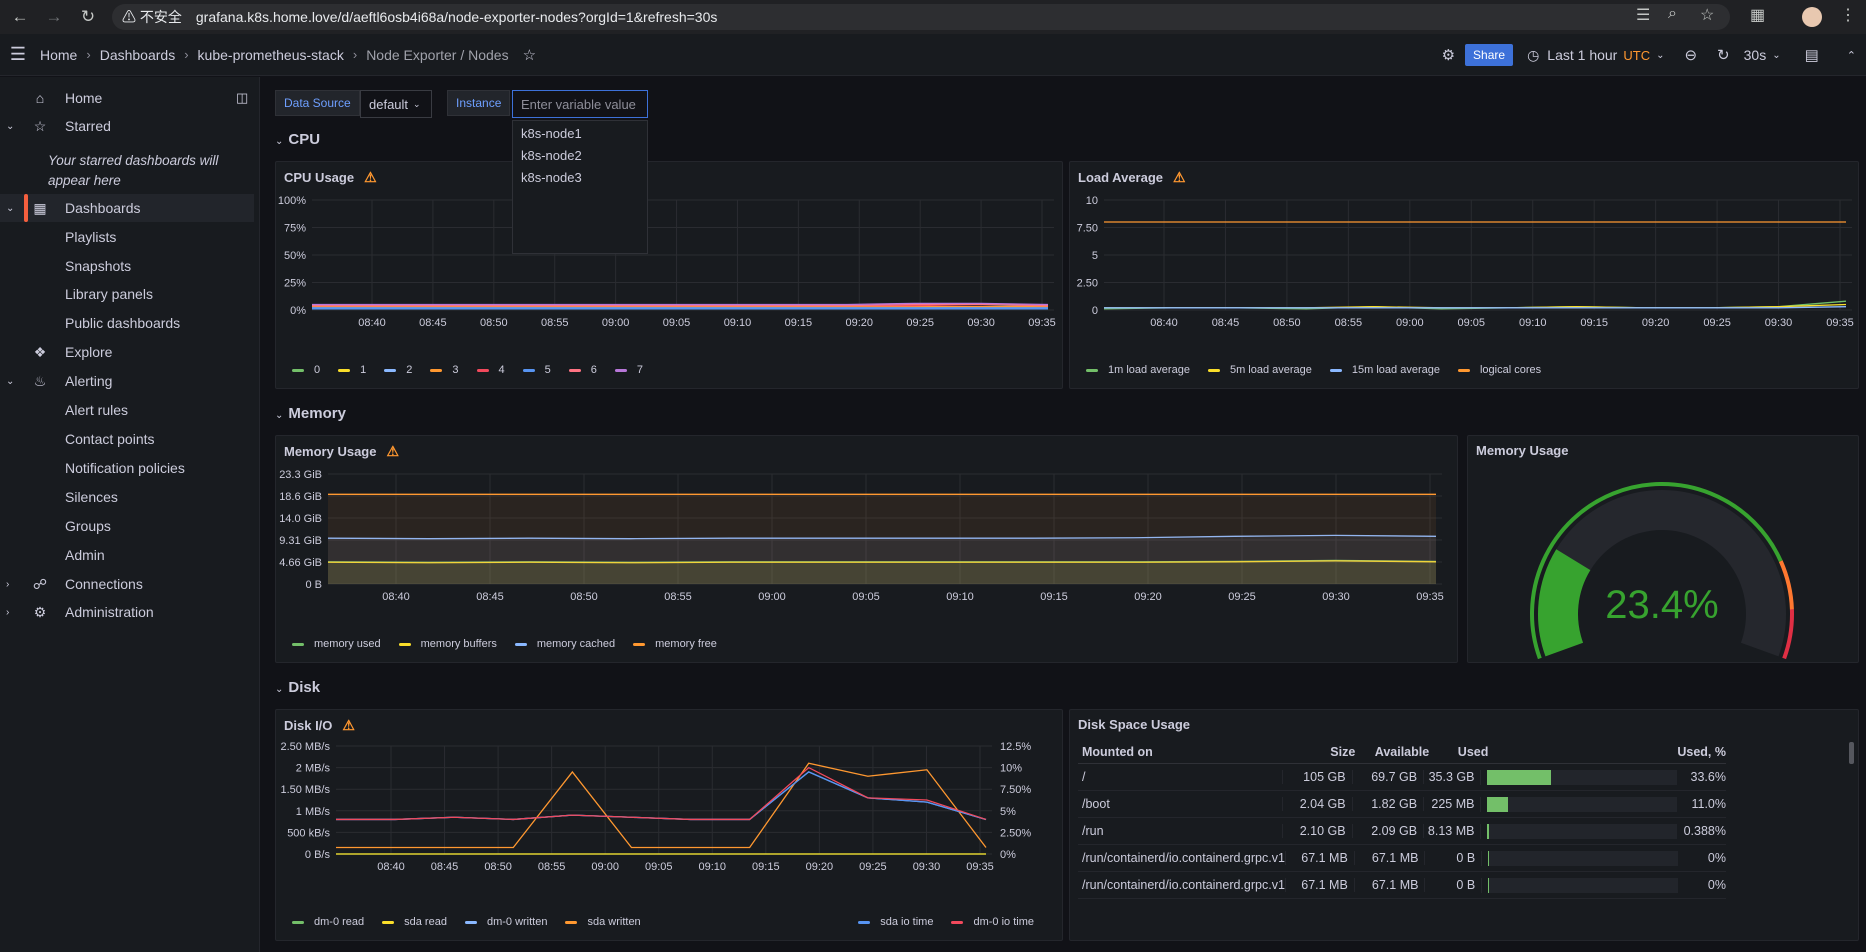 This screenshot has width=1866, height=952. I want to click on legend-item: dm-0 written, so click(505, 922).